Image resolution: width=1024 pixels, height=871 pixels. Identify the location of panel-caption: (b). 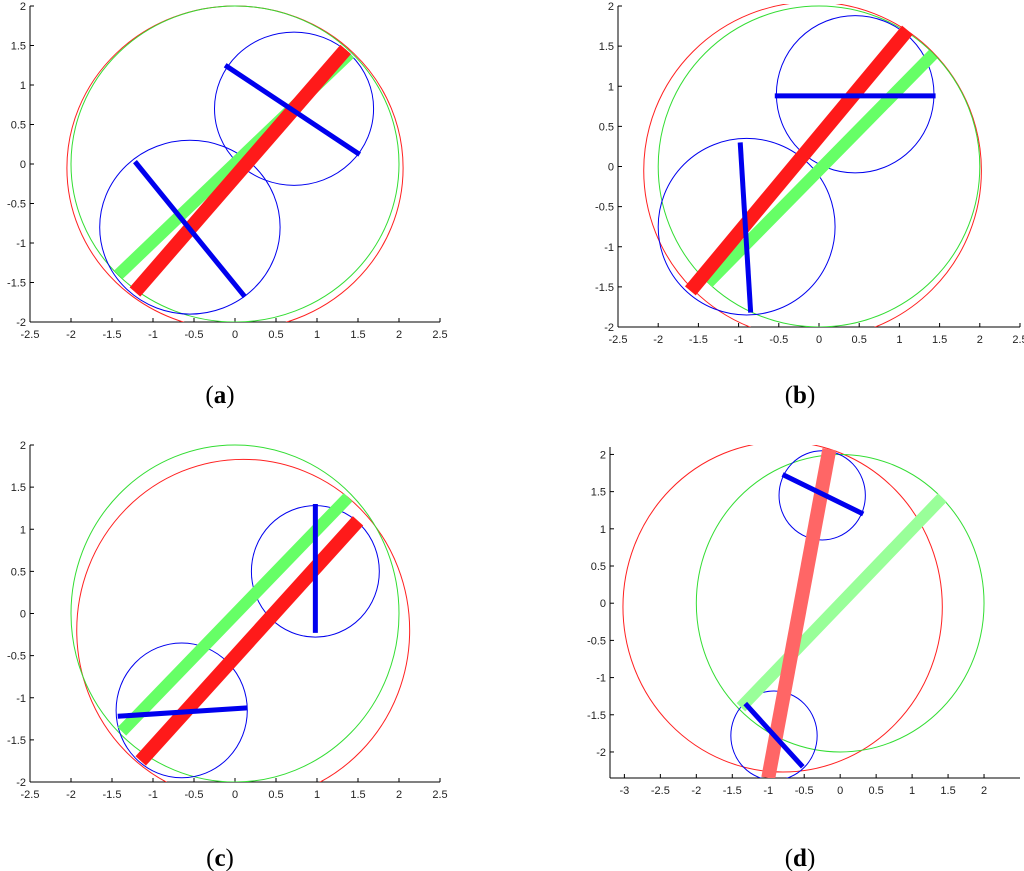
(800, 395).